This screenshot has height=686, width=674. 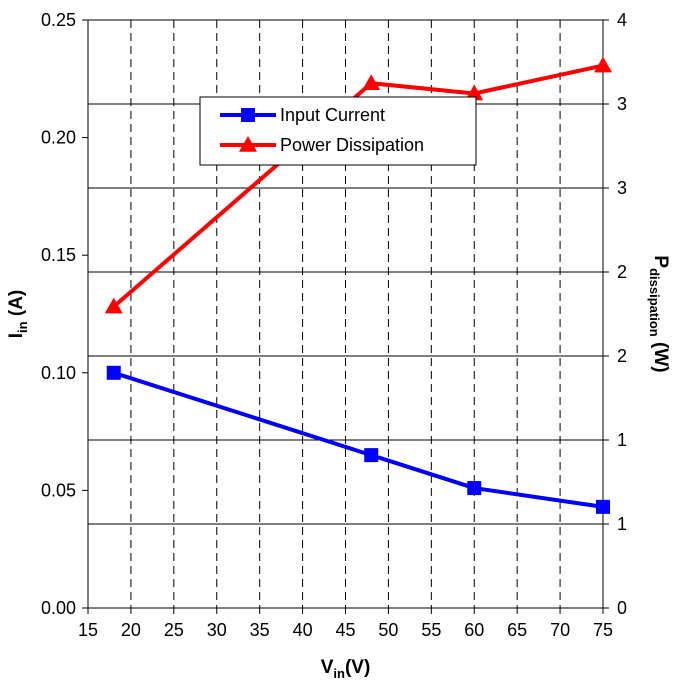 I want to click on y-right-tick-label: 4, so click(x=622, y=20).